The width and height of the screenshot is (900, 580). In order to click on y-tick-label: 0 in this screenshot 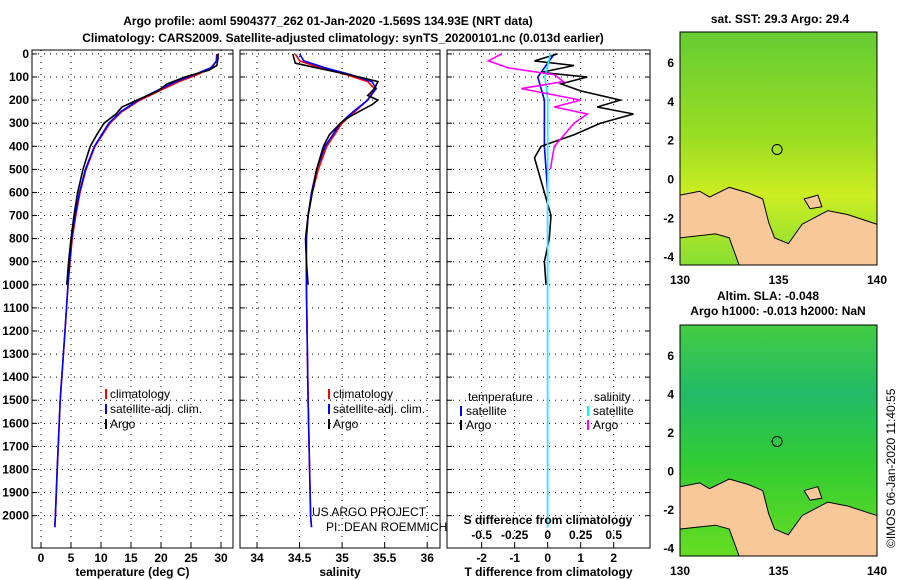, I will do `click(25, 54)`.